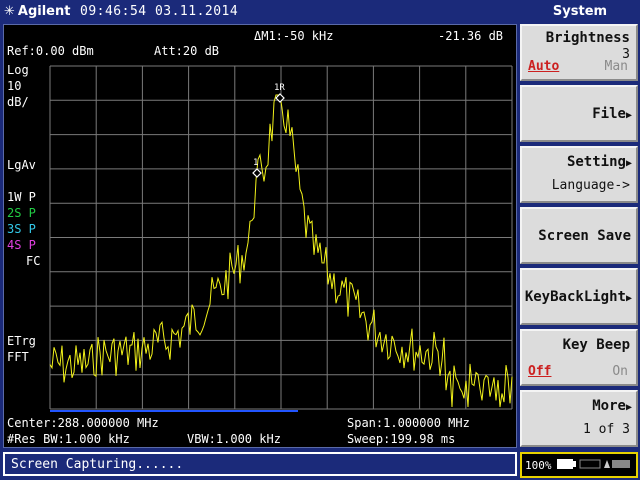 The image size is (640, 480). I want to click on date-time: 09:46:54 03.11.2014, so click(159, 11).